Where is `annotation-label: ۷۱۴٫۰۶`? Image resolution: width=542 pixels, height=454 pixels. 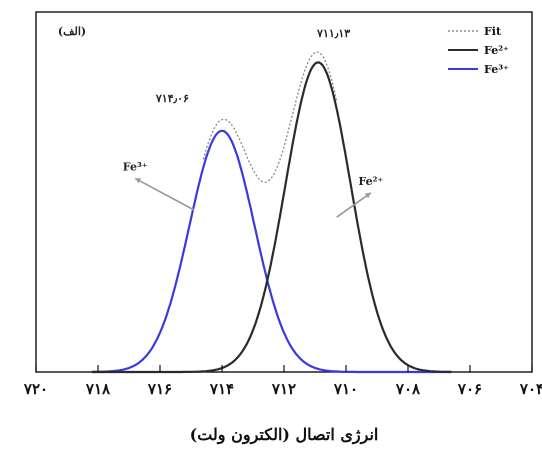 annotation-label: ۷۱۴٫۰۶ is located at coordinates (172, 98).